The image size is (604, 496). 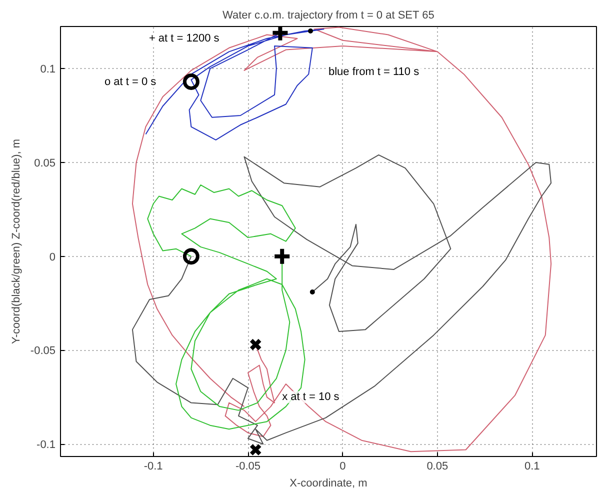 I want to click on y-tick-label: -0.1, so click(x=46, y=445).